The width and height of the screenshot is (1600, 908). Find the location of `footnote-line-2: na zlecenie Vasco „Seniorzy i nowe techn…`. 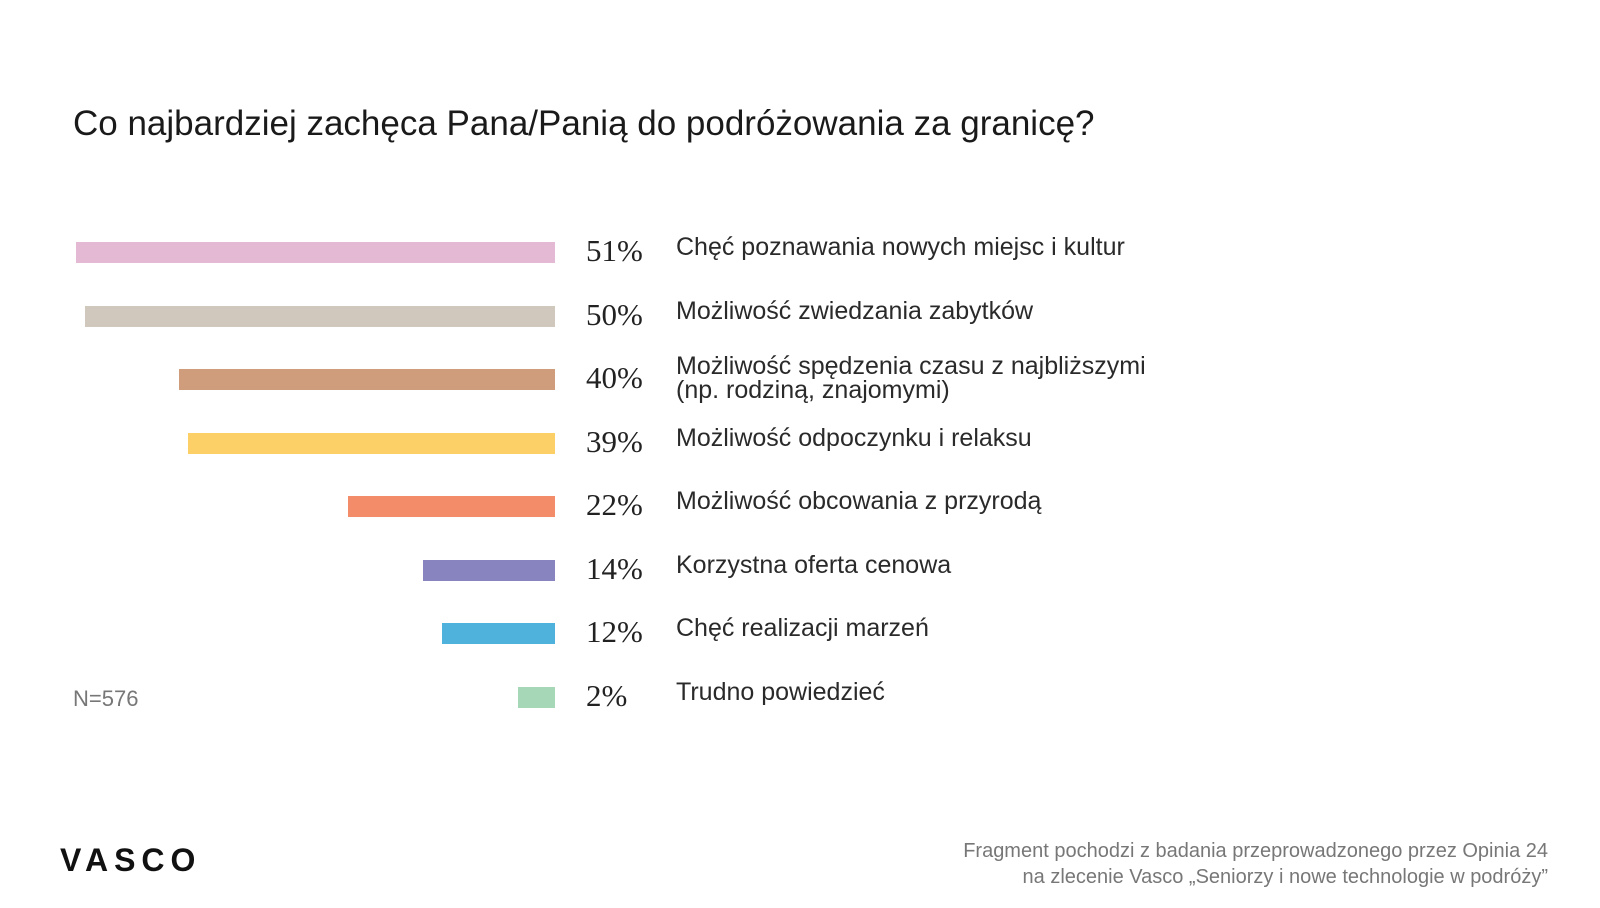

footnote-line-2: na zlecenie Vasco „Seniorzy i nowe techn… is located at coordinates (1285, 877).